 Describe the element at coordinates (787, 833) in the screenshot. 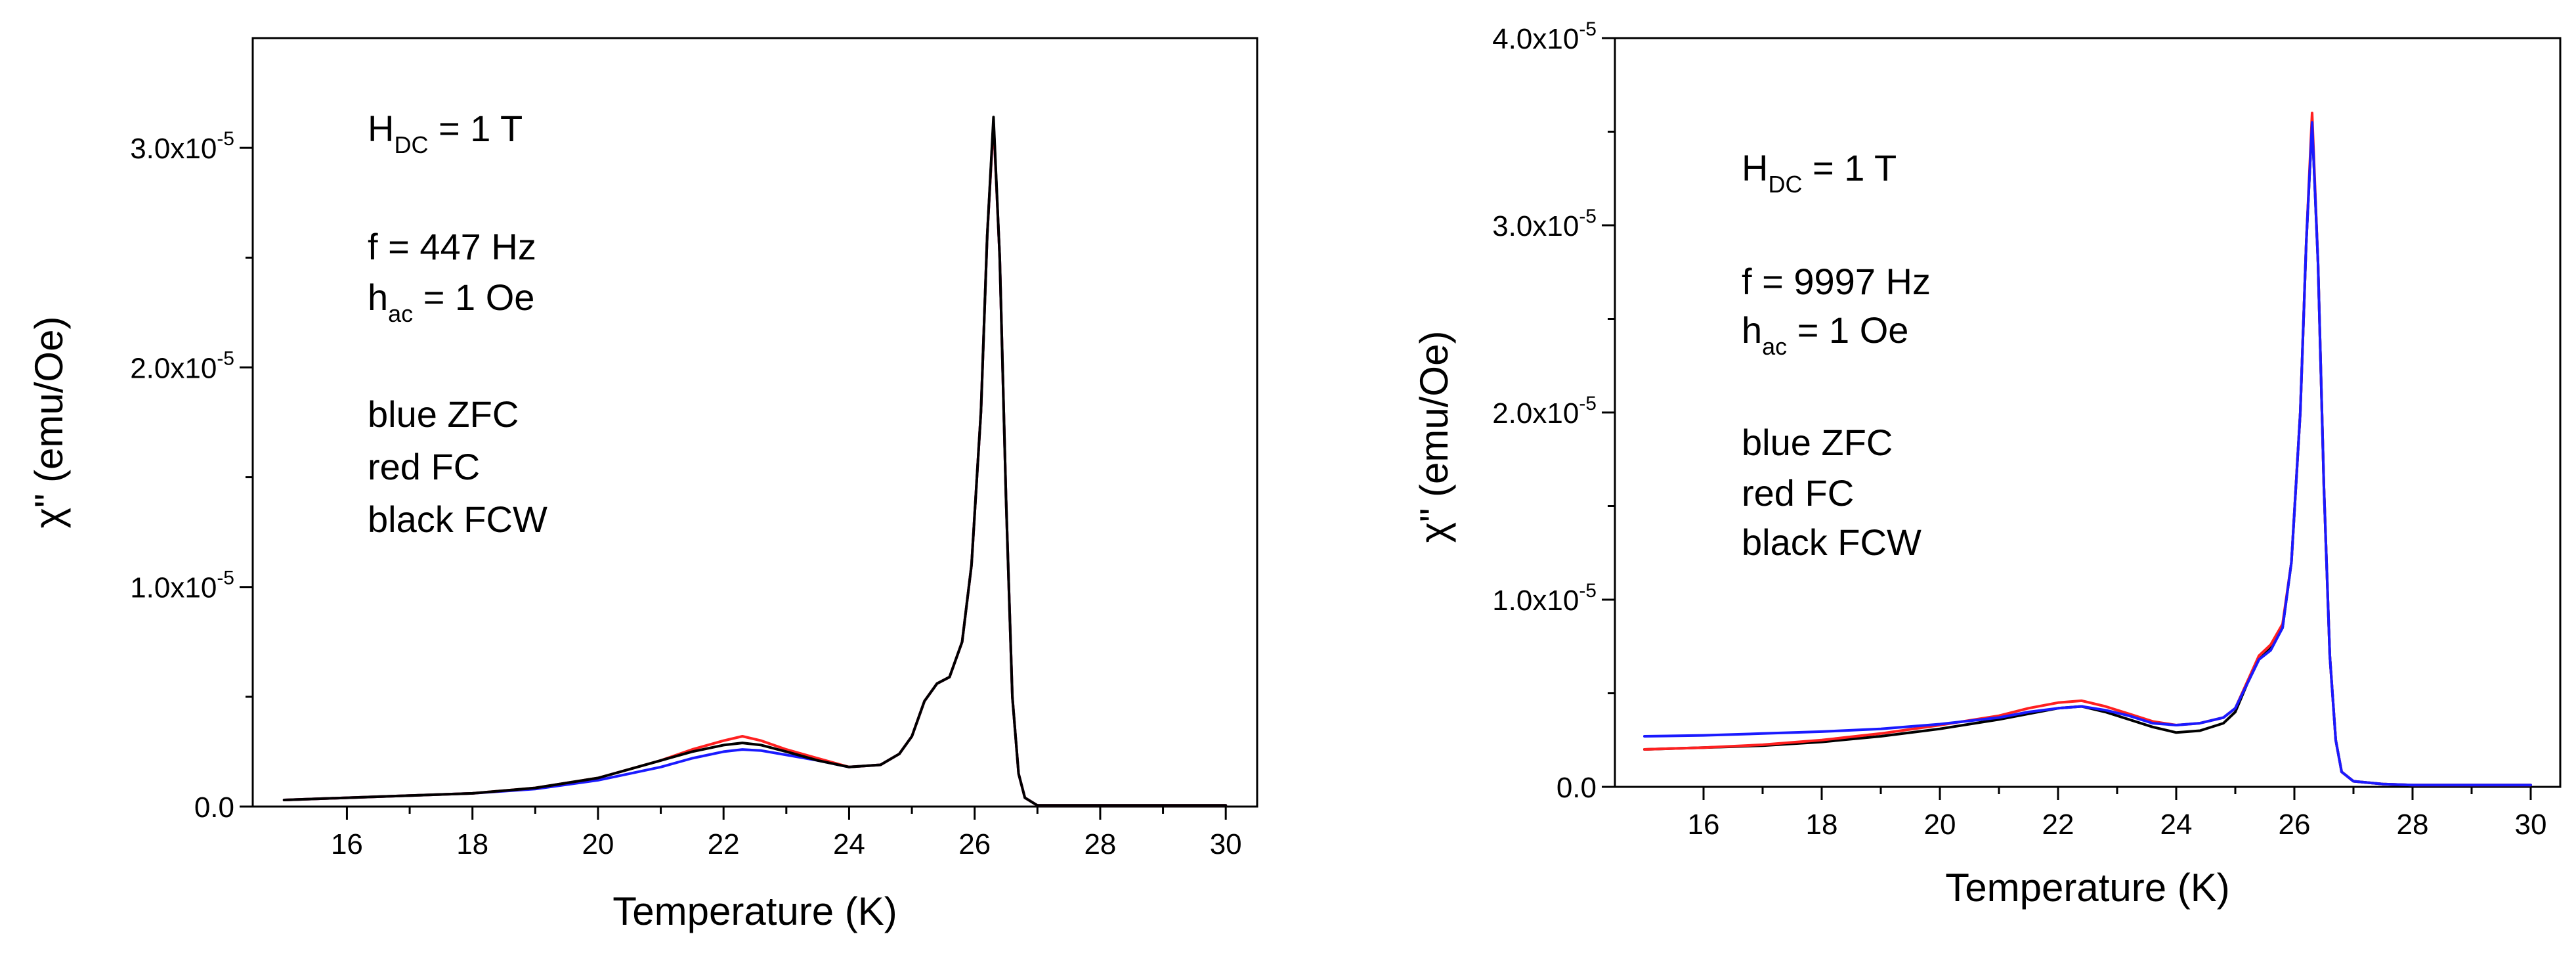

I see `x-ticks-left: 16 18 20 22 24 26 28 30` at that location.